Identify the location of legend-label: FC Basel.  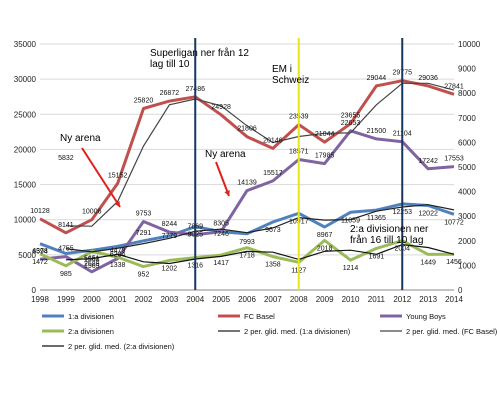
(259, 316).